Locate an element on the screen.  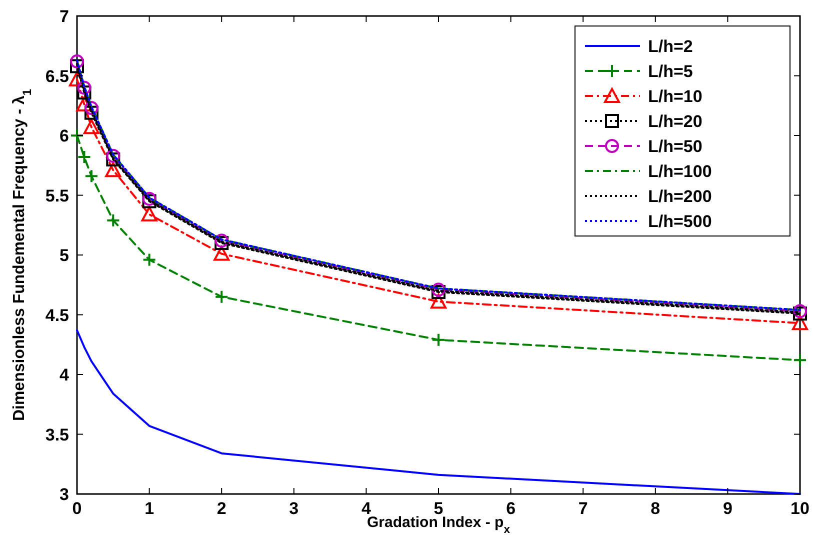
x-tick-label: 3 is located at coordinates (294, 508).